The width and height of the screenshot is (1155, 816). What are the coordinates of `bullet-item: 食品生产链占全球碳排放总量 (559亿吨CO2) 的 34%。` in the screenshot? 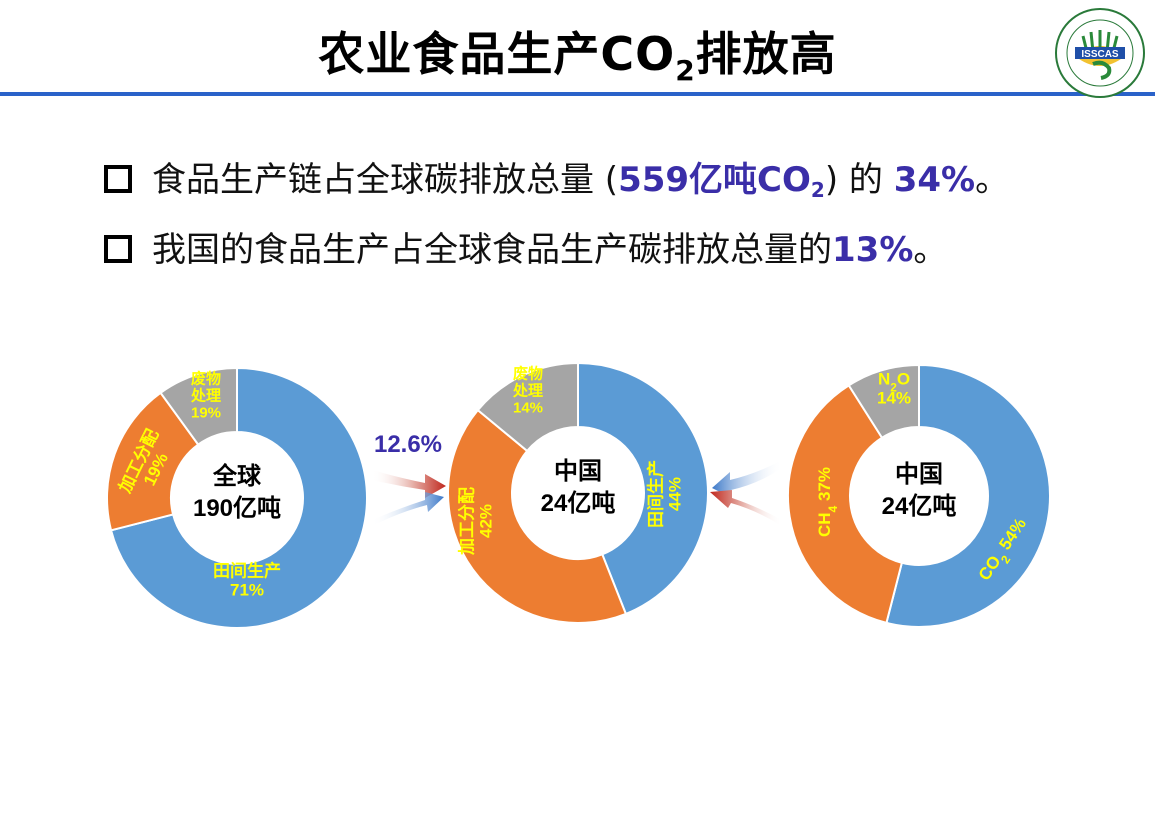 It's located at (556, 177).